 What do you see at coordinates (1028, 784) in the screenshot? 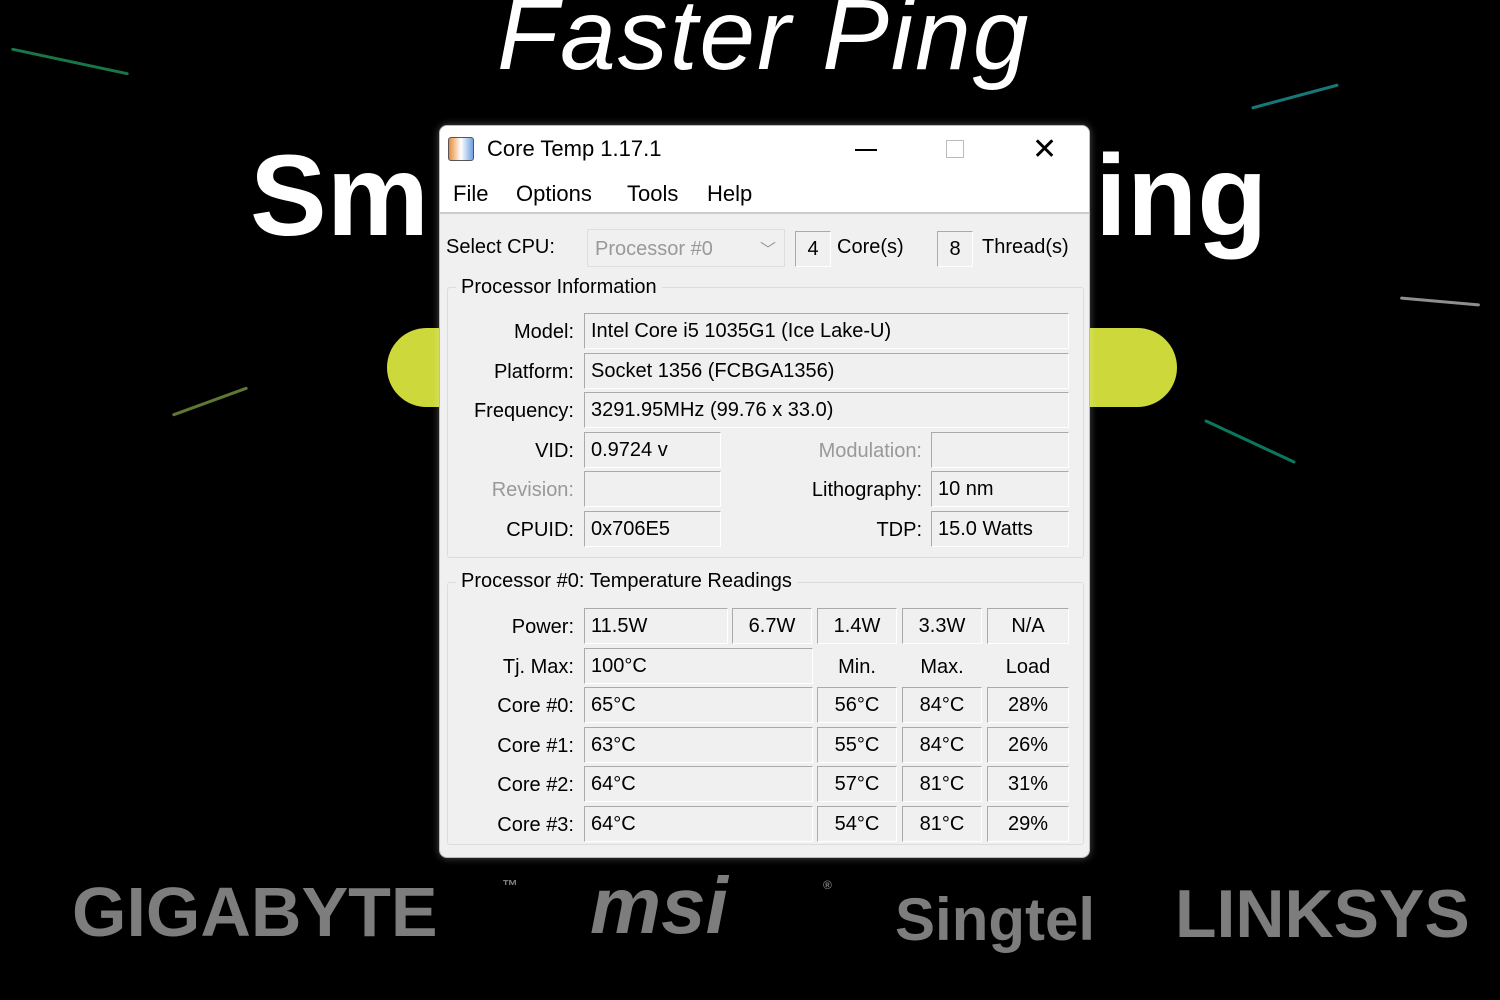
I see `core-load: 31%` at bounding box center [1028, 784].